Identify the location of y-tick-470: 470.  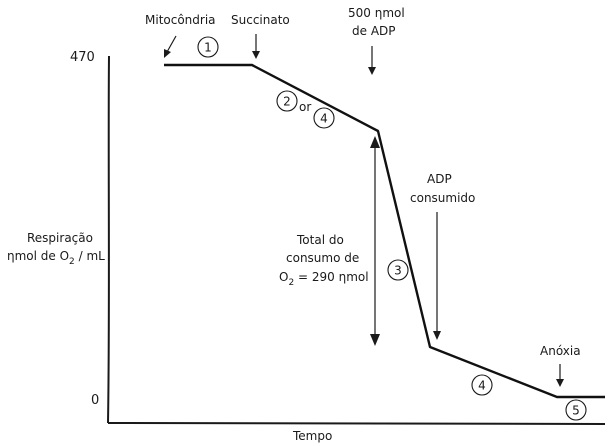
(82, 57).